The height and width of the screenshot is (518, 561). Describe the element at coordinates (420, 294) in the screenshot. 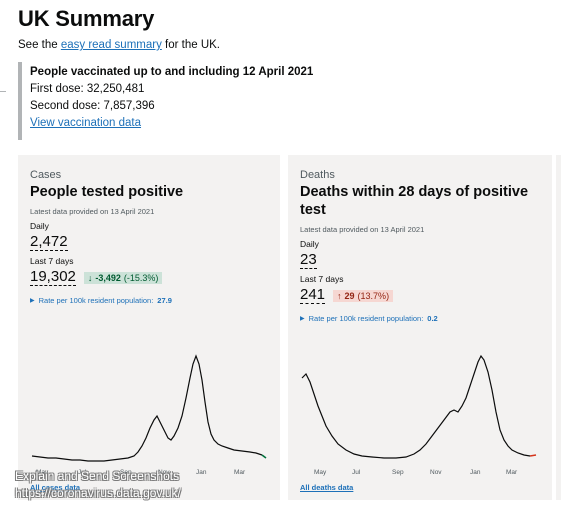

I see `deaths-week-row: 241 ↑ 29 (13.7%)` at that location.